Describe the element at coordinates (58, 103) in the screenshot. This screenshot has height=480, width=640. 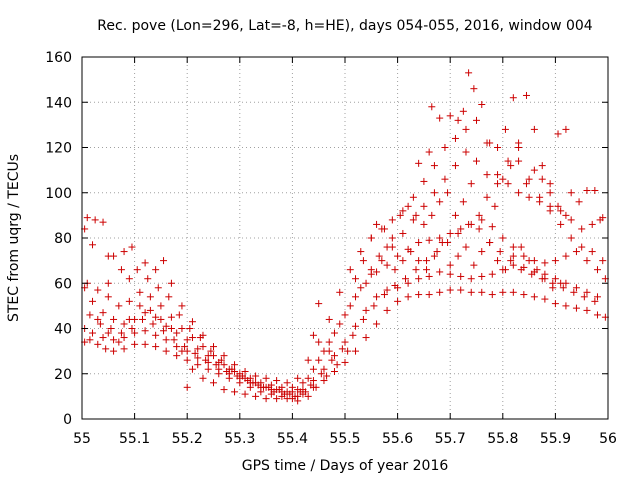
I see `y-tick-label: 140` at that location.